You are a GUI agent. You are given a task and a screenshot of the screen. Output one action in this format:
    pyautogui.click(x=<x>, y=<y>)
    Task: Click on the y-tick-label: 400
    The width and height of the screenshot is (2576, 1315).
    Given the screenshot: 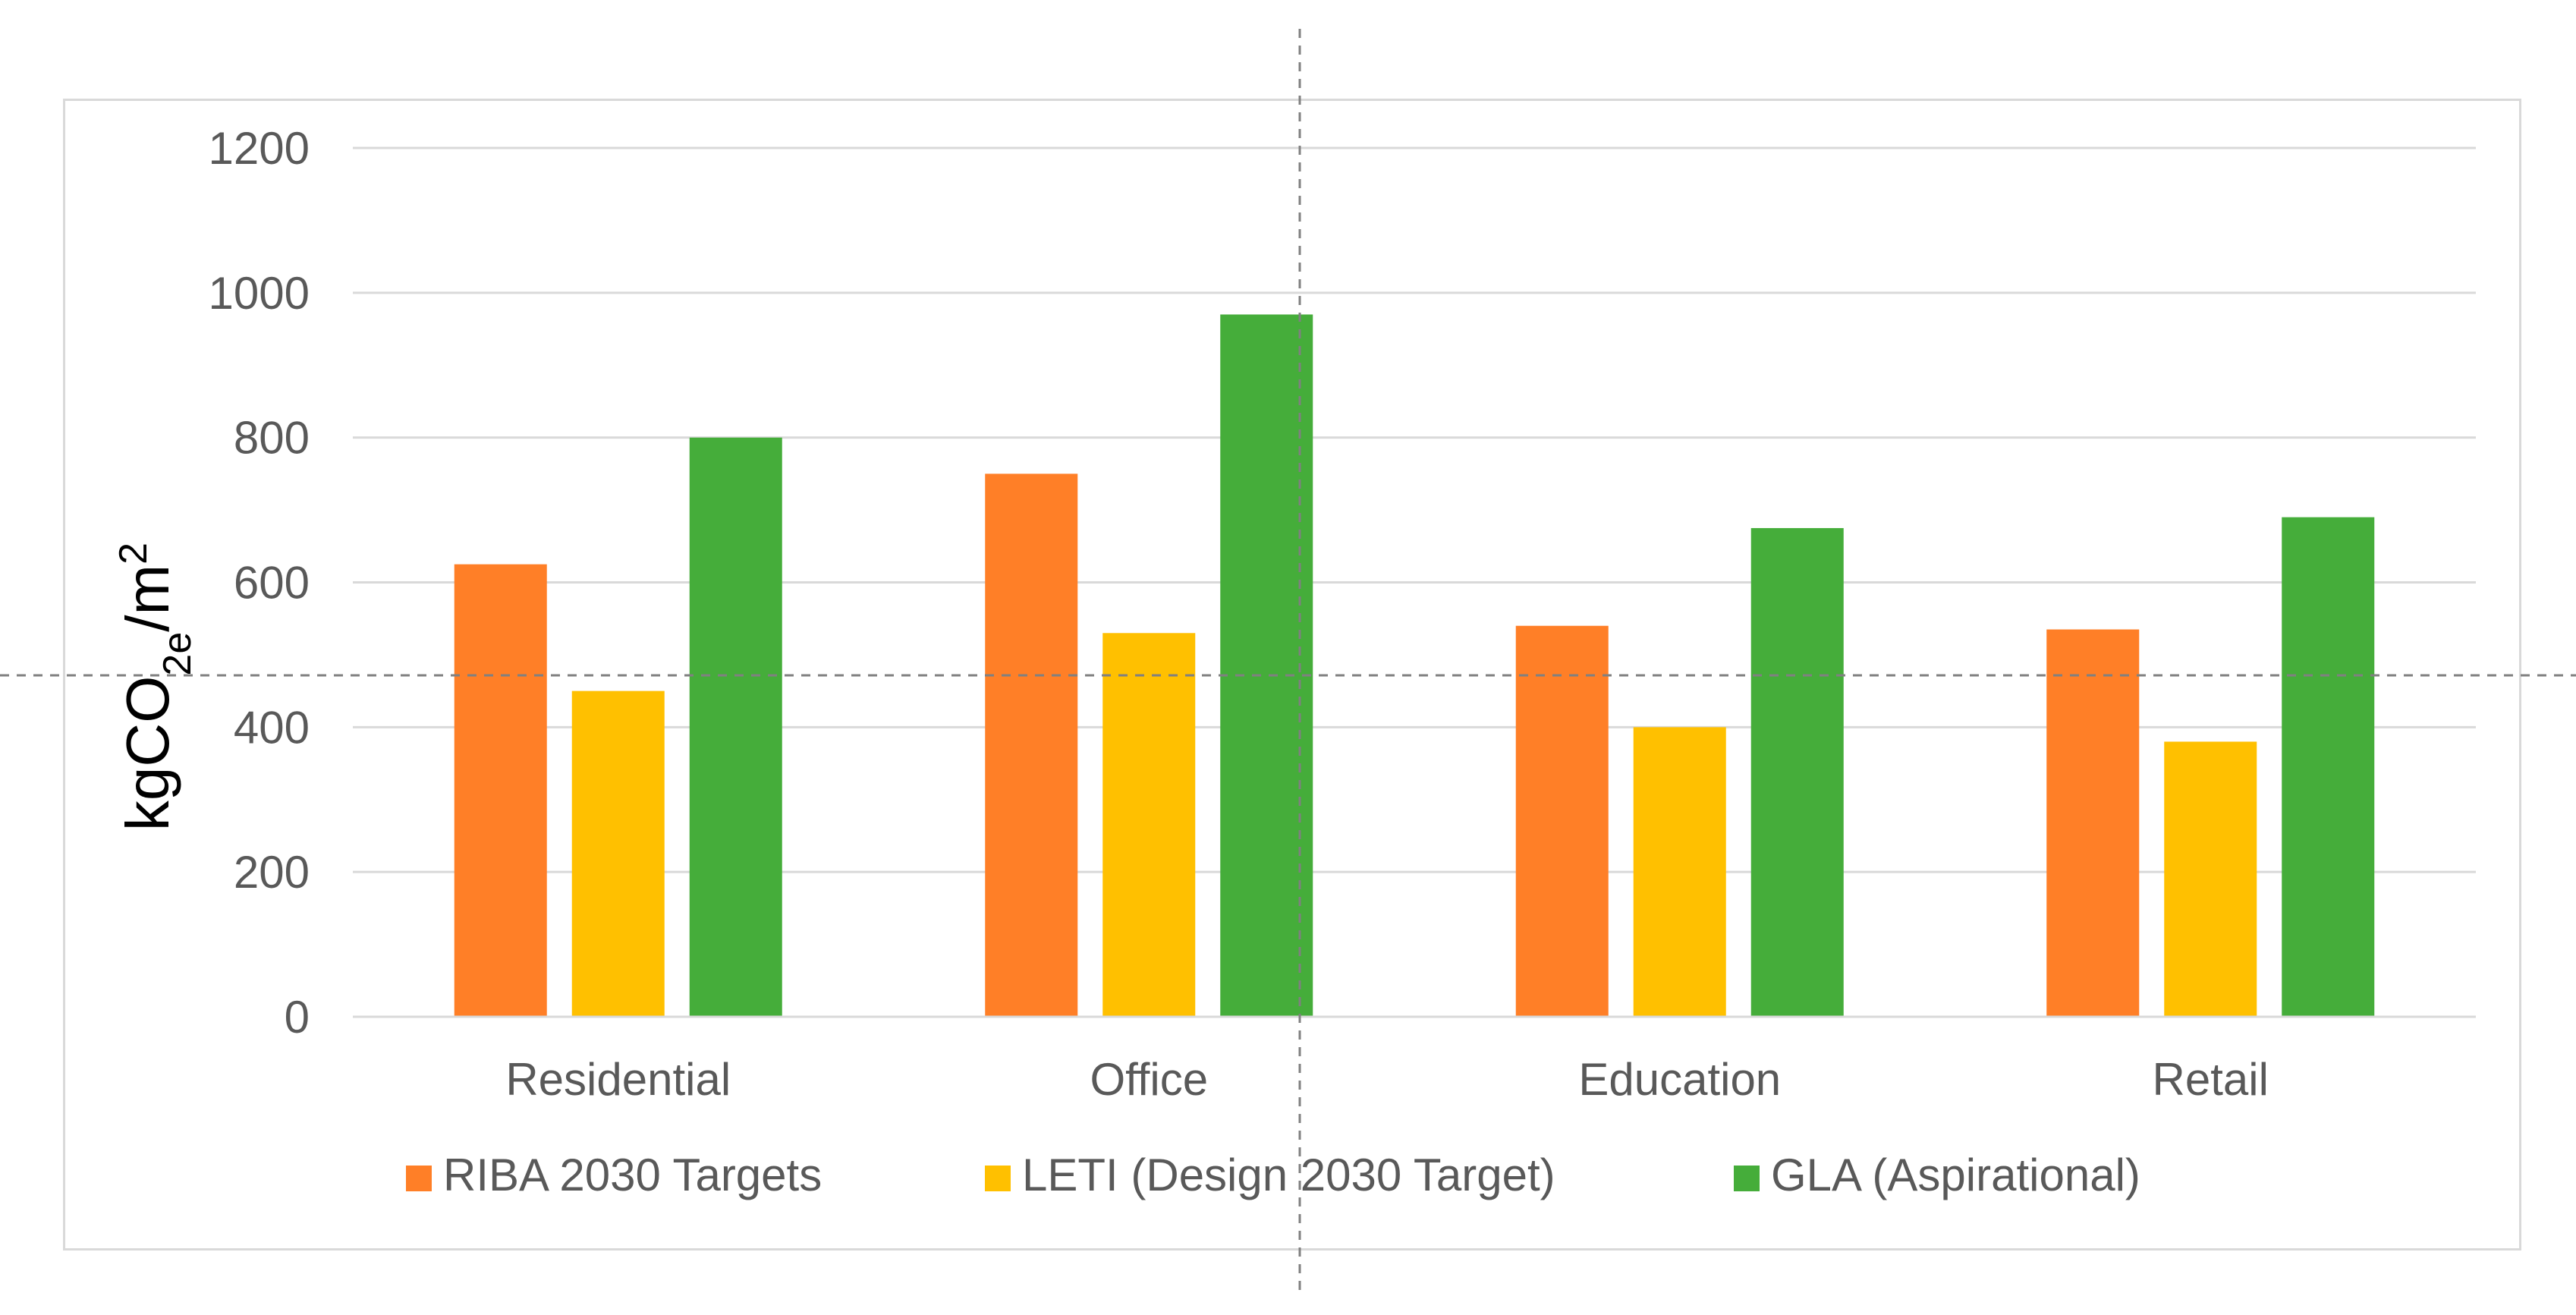 What is the action you would take?
    pyautogui.click(x=272, y=727)
    